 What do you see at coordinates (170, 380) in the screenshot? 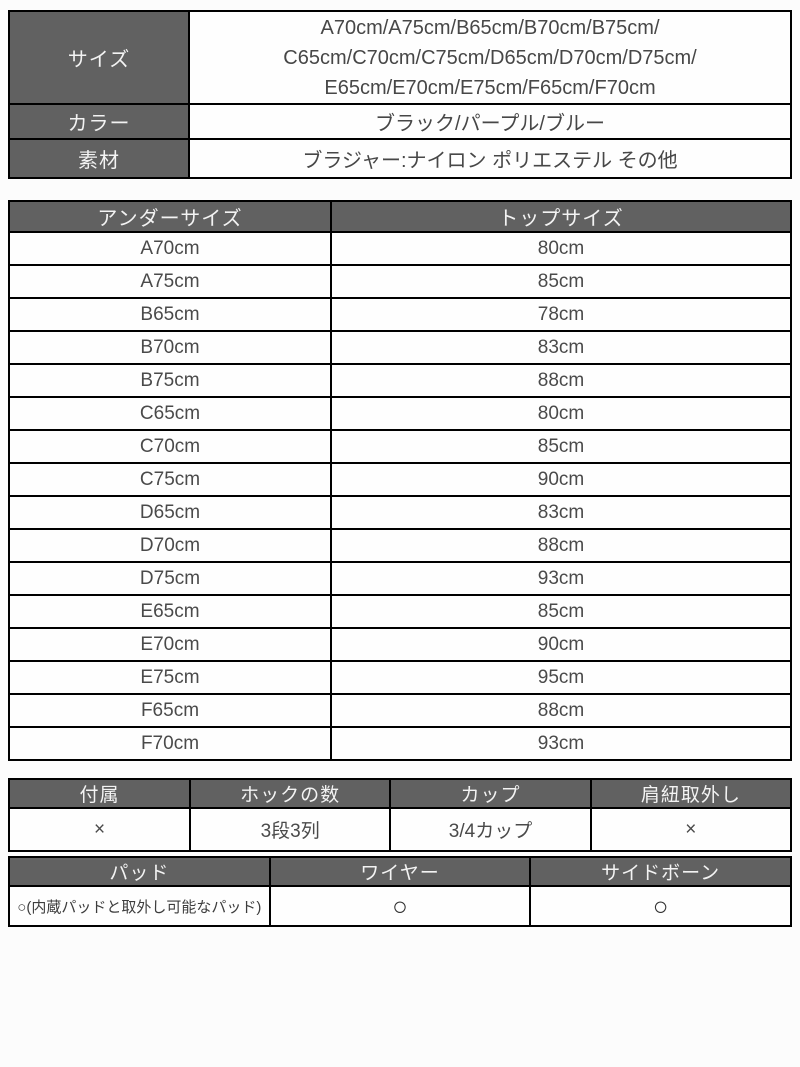
I see `under-size-cell: B75cm` at bounding box center [170, 380].